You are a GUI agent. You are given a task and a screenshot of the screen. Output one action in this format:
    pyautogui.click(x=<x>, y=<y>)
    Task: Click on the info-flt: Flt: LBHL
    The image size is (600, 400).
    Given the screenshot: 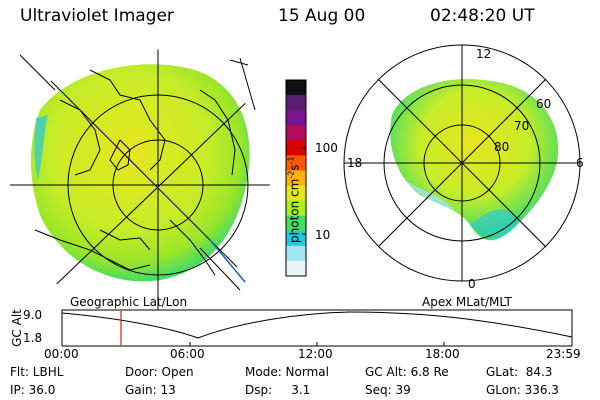 What is the action you would take?
    pyautogui.click(x=37, y=372)
    